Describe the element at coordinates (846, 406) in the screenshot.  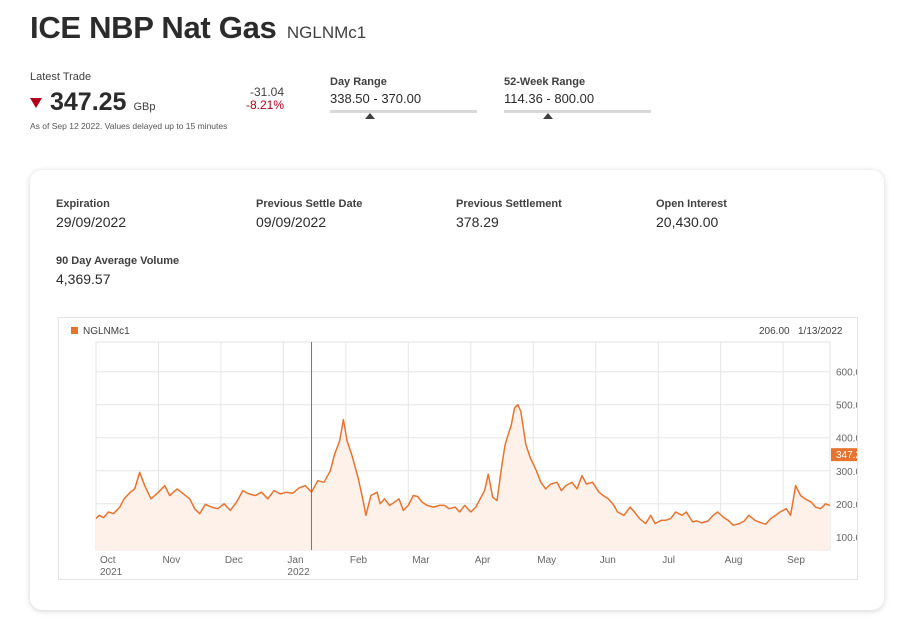
I see `y-tick-label: 500.00` at that location.